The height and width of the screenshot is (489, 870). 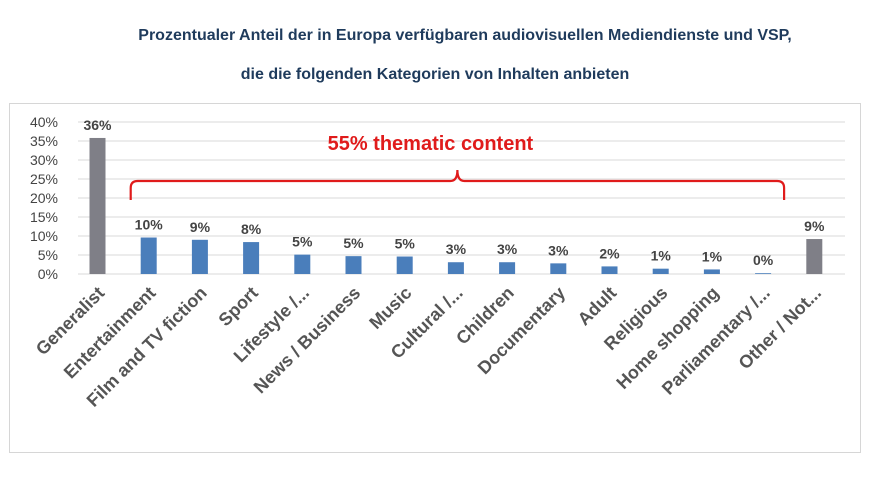 I want to click on data-label-2: 9%, so click(x=200, y=227).